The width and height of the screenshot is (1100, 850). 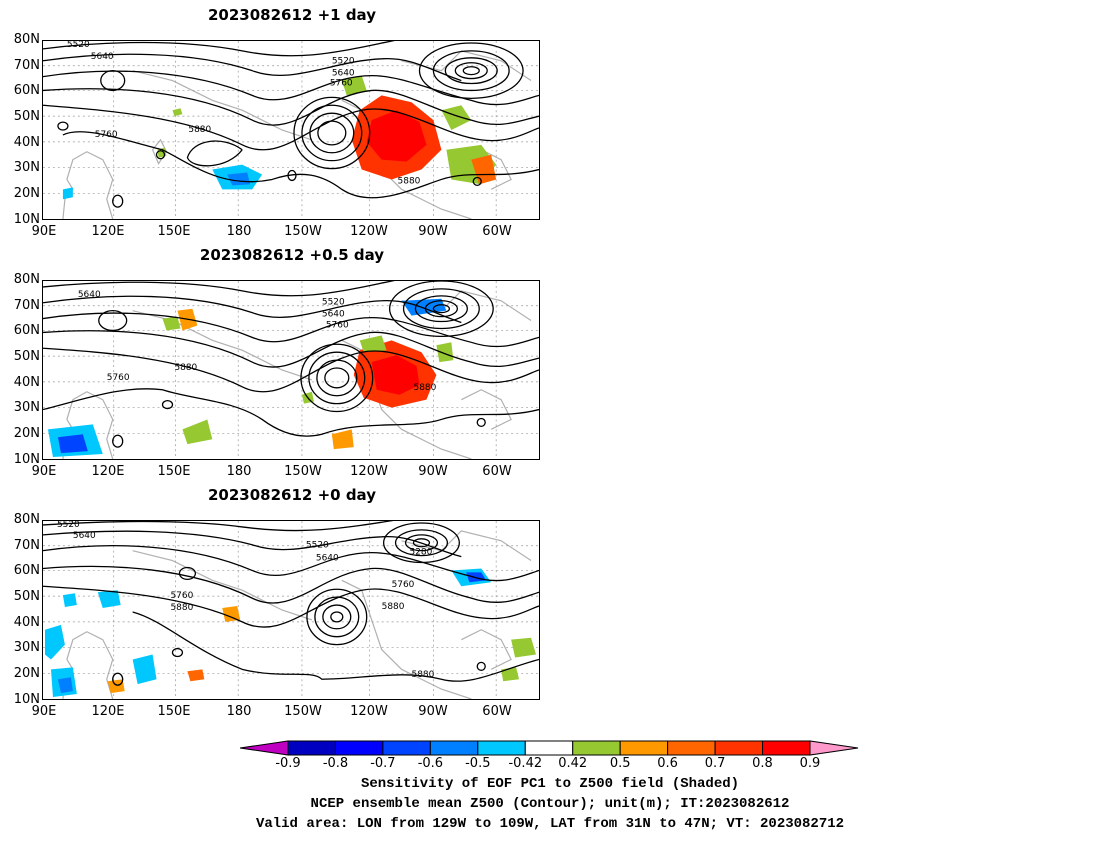 I want to click on colorbar-tick-label: -0.8, so click(x=335, y=763).